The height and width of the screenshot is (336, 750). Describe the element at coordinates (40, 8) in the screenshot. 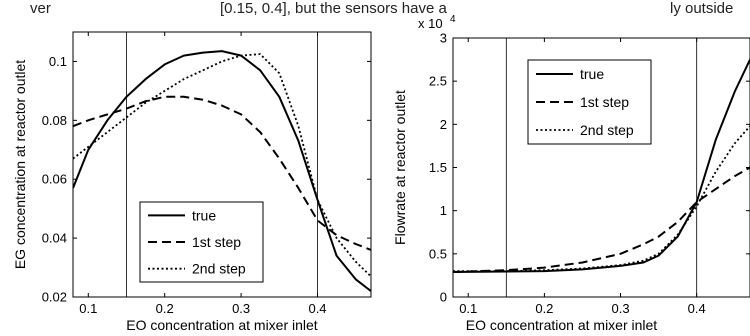

I see `page-text-left: ver` at that location.